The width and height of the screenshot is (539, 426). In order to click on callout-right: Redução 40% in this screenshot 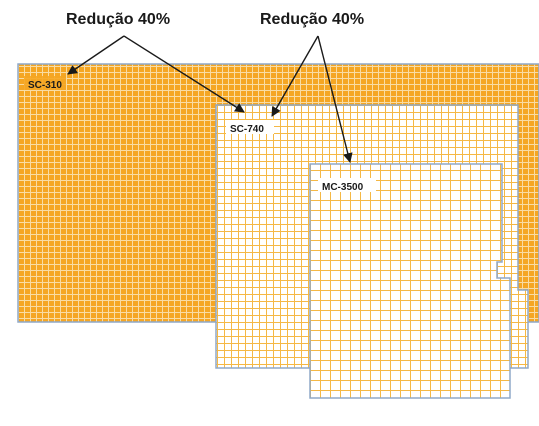, I will do `click(312, 19)`.